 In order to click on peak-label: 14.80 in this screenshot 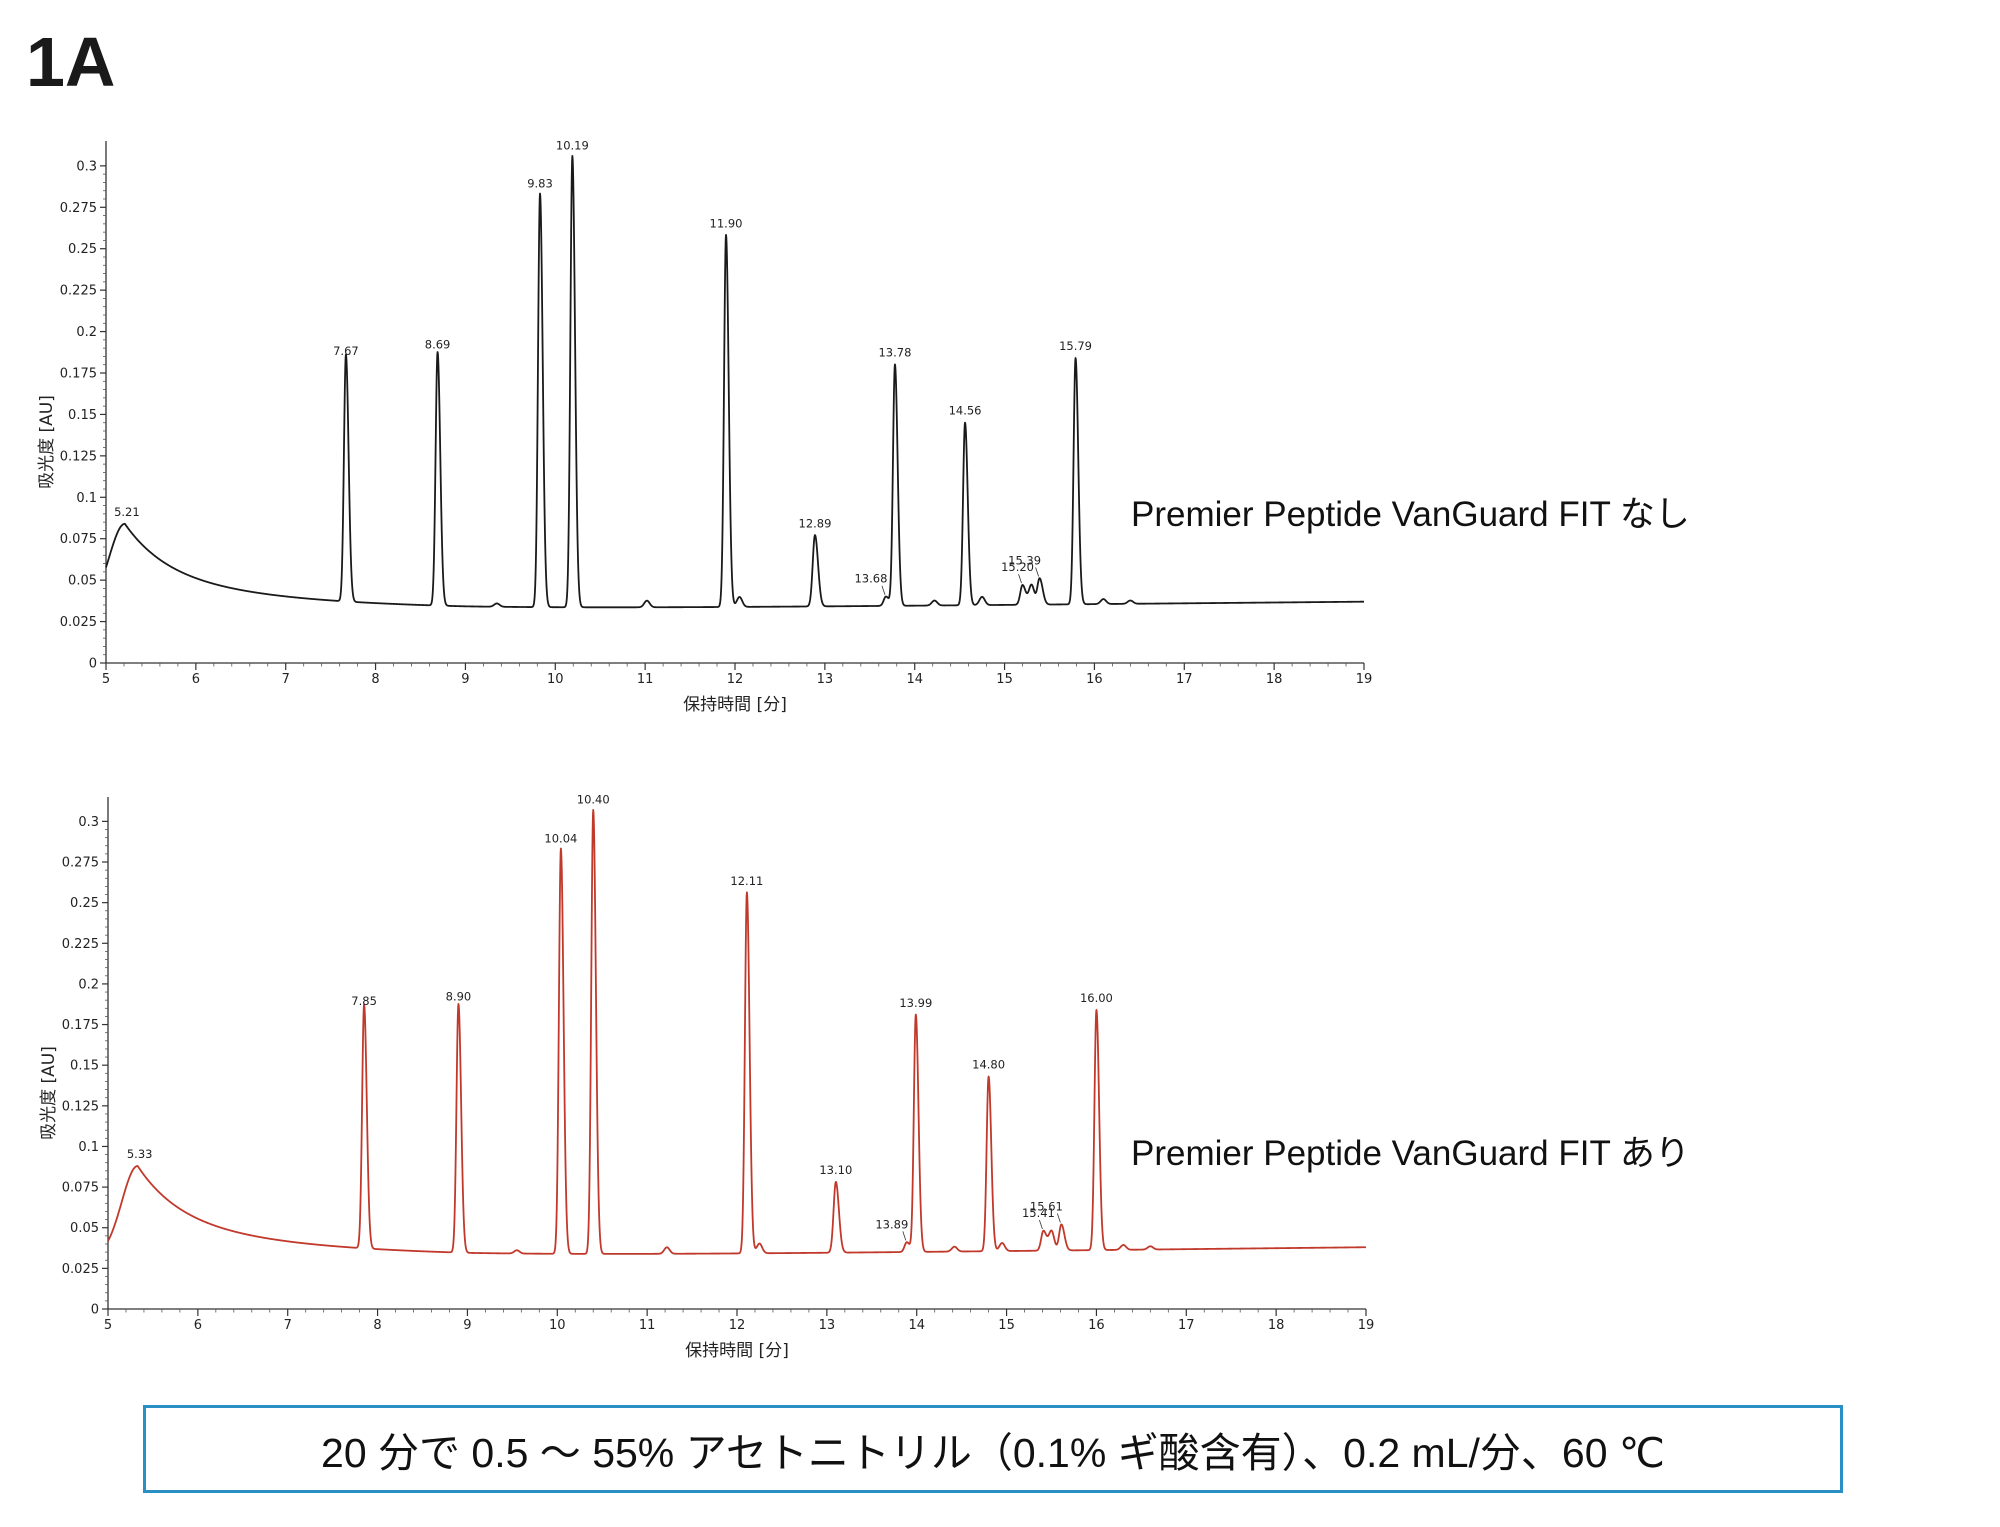, I will do `click(988, 1065)`.